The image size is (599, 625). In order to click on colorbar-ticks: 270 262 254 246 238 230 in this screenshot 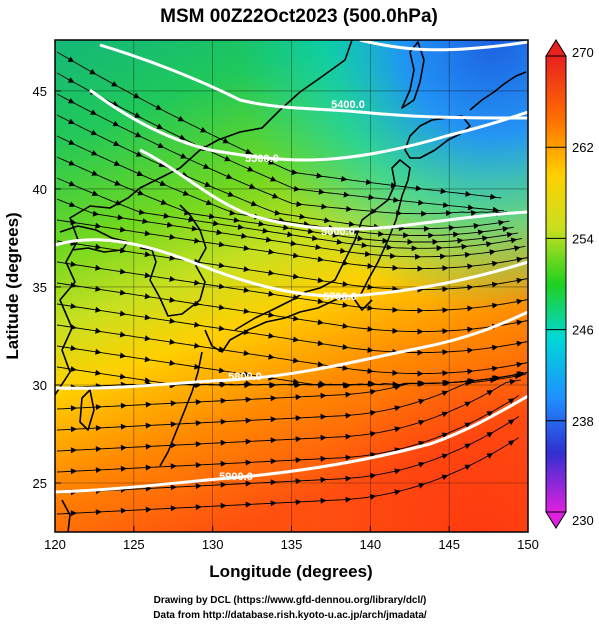, I will do `click(570, 286)`.